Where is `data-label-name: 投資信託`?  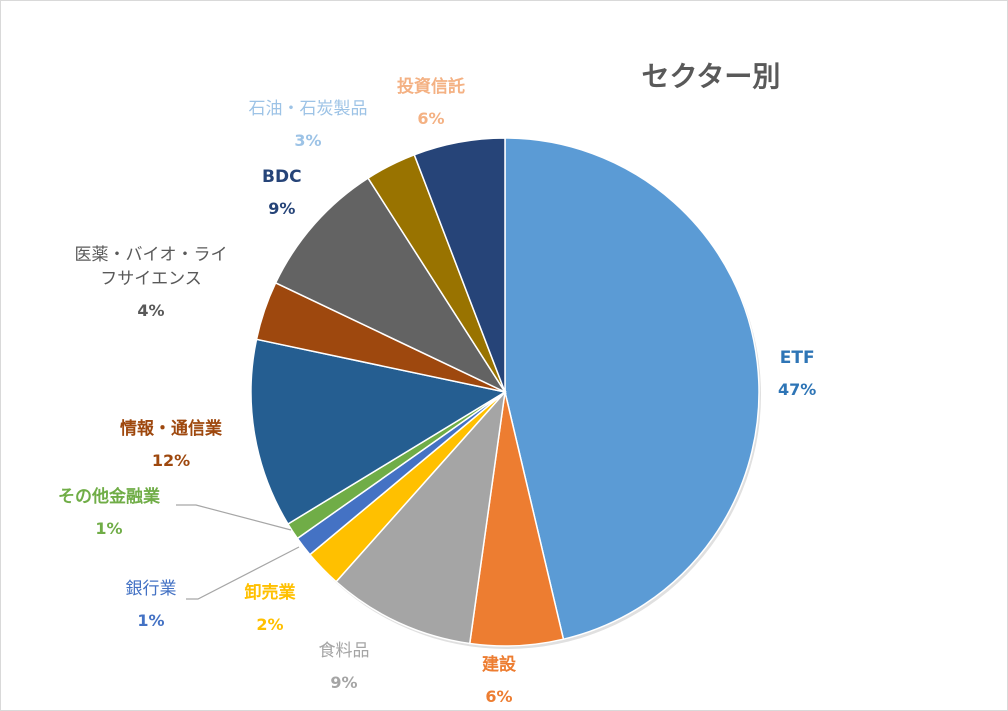 data-label-name: 投資信託 is located at coordinates (431, 87).